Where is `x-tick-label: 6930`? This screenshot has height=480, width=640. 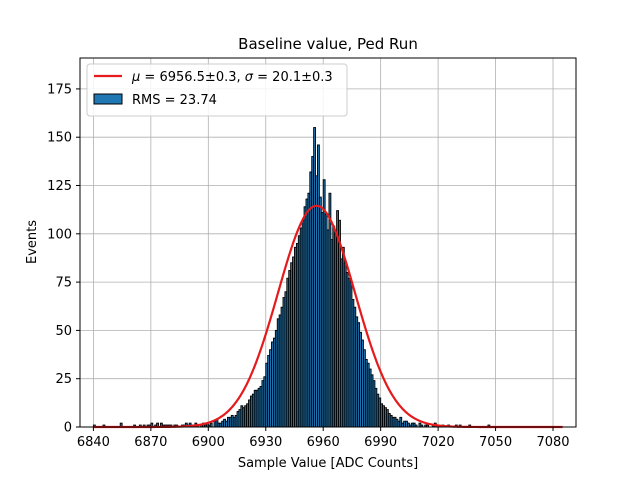
x-tick-label: 6930 is located at coordinates (265, 442).